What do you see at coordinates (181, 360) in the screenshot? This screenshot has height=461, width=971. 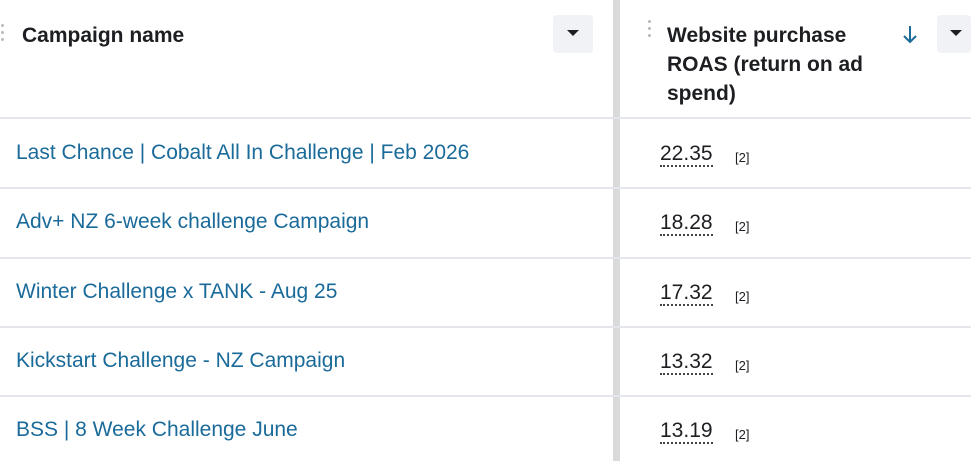 I see `campaign-link: Kickstart Challenge - NZ Campaign` at bounding box center [181, 360].